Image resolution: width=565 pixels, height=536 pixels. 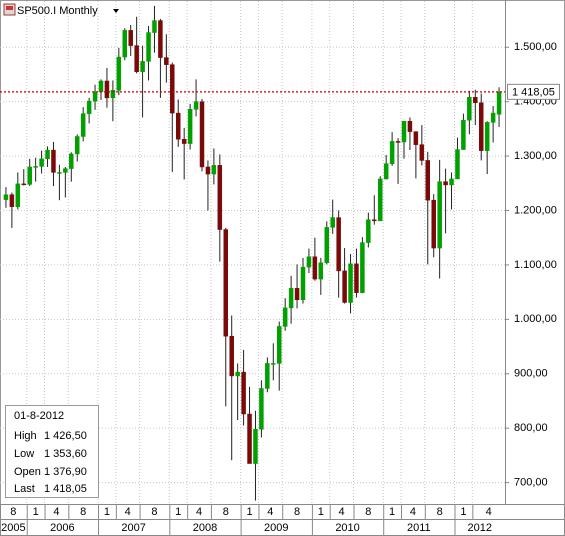 What do you see at coordinates (65, 436) in the screenshot?
I see `info-value: 1 426,50` at bounding box center [65, 436].